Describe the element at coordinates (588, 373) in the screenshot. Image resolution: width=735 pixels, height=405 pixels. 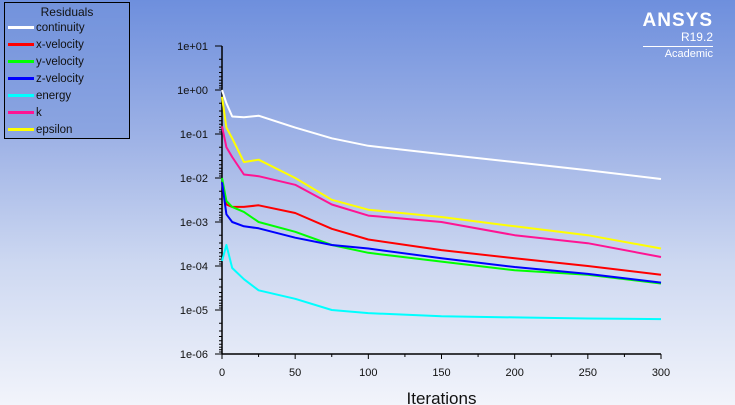
I see `x-tick-label: 250` at that location.